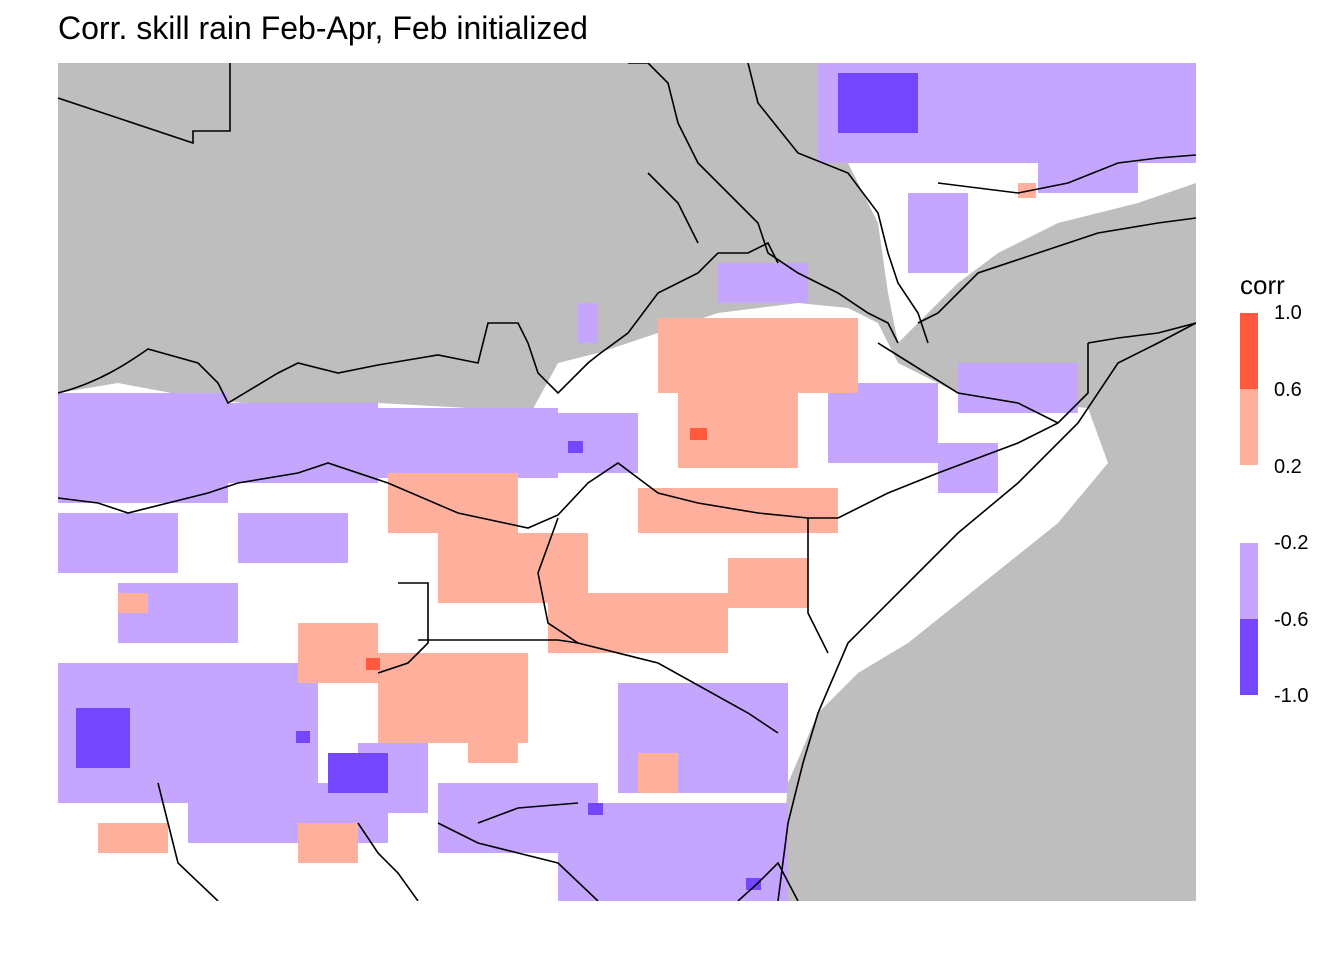 The height and width of the screenshot is (960, 1344). Describe the element at coordinates (1249, 657) in the screenshot. I see `legend-swatch-negative-high` at that location.